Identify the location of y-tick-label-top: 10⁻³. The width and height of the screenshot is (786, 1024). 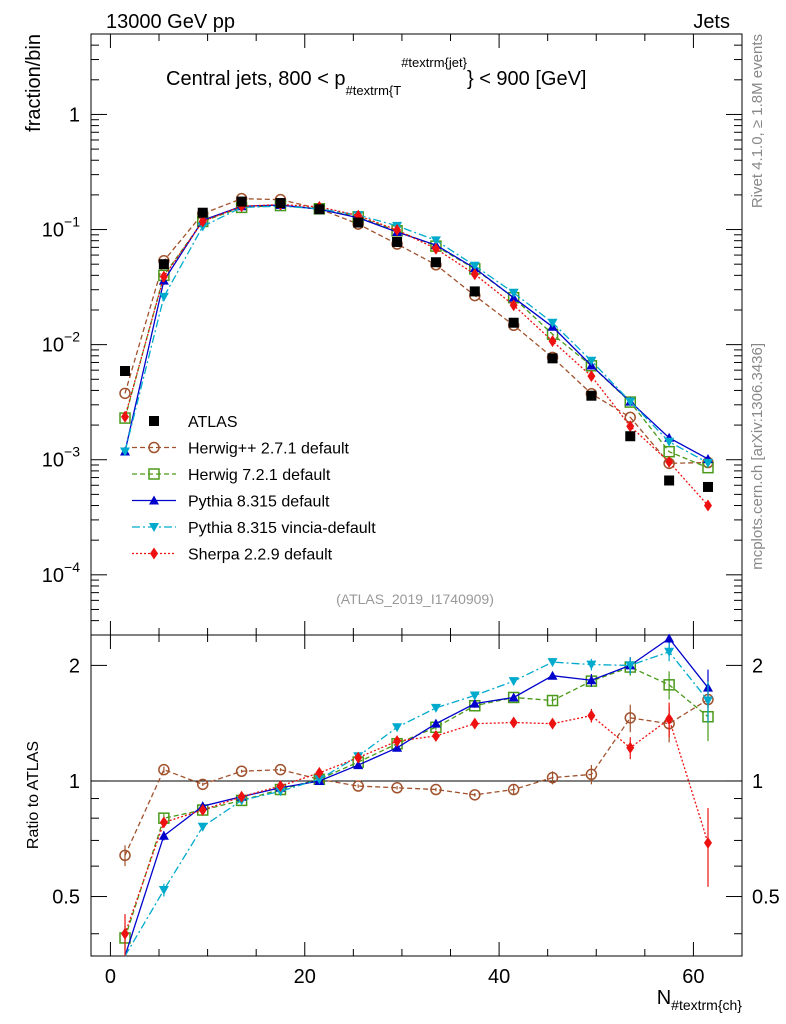
(61, 458).